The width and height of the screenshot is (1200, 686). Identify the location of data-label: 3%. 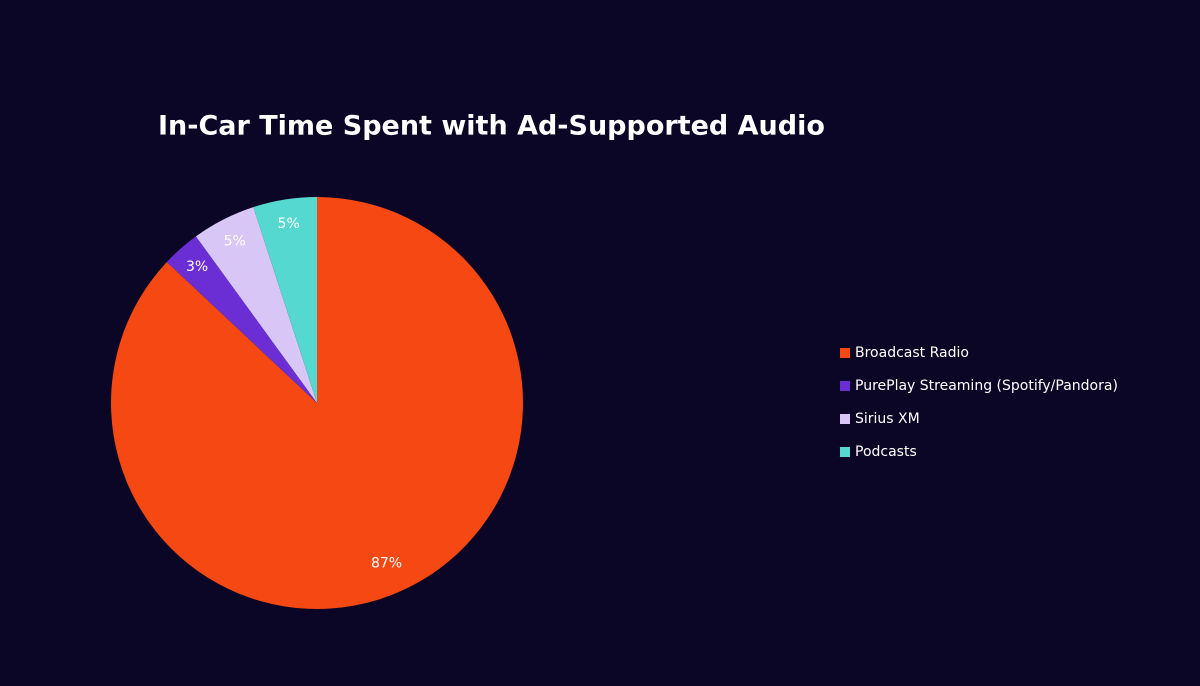
(197, 267).